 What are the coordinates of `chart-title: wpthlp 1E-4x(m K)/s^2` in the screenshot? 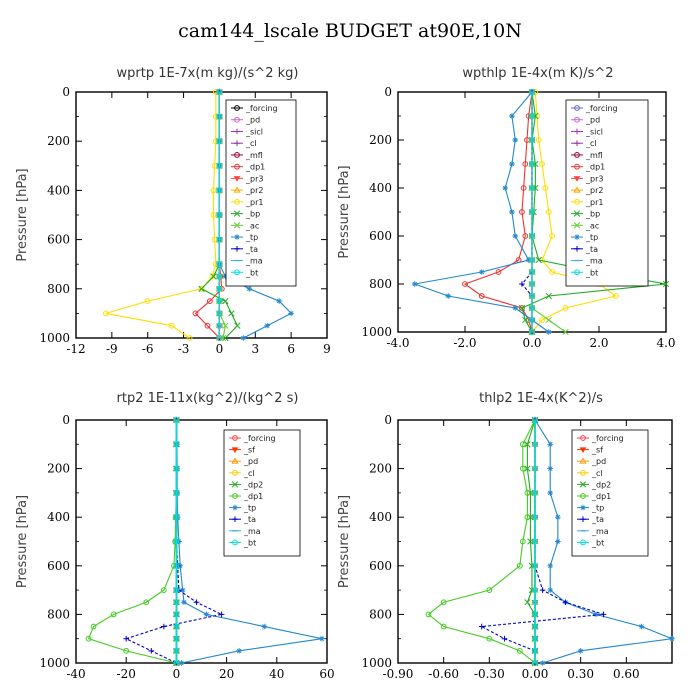 It's located at (537, 73).